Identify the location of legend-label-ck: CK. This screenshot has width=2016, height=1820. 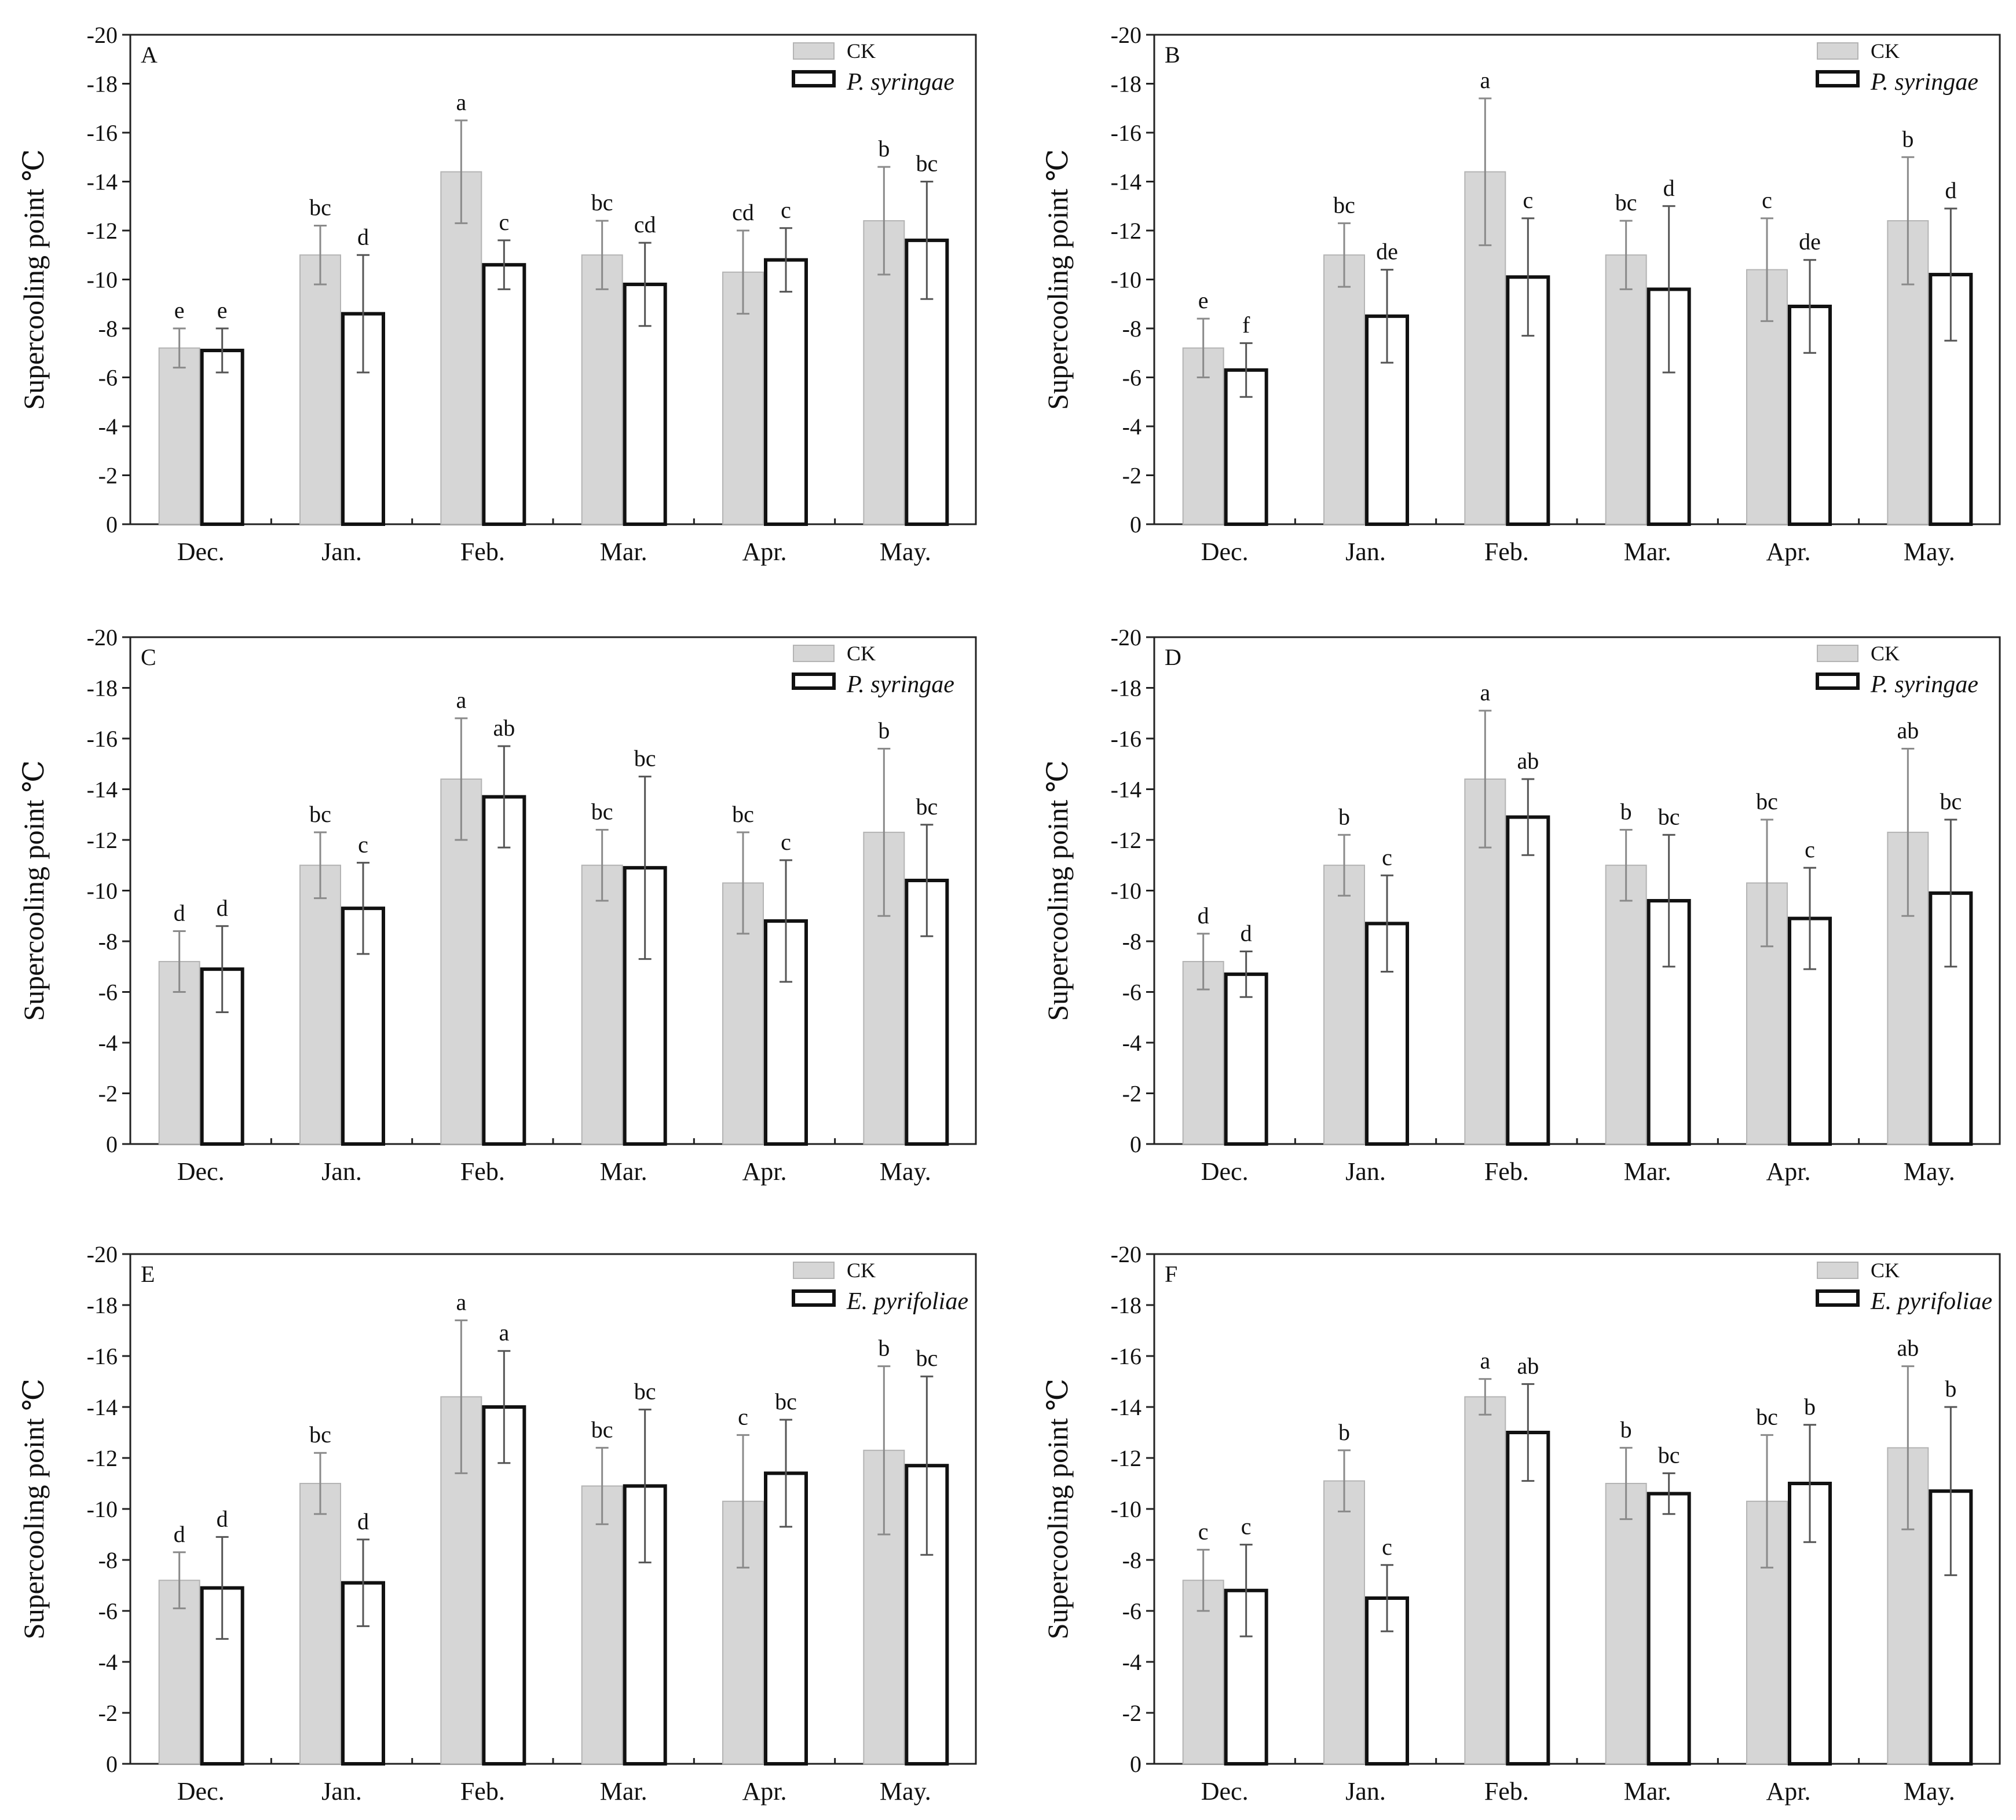
(1886, 1271).